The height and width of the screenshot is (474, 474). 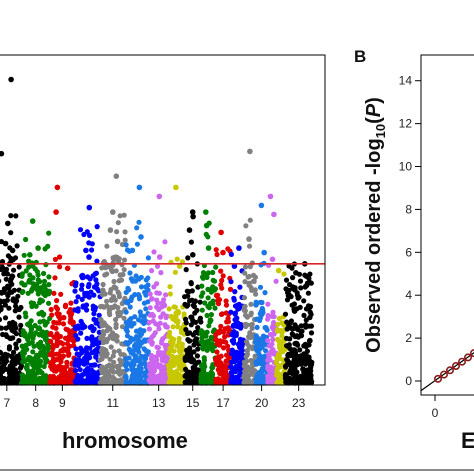 What do you see at coordinates (453, 366) in the screenshot?
I see `qq-points` at bounding box center [453, 366].